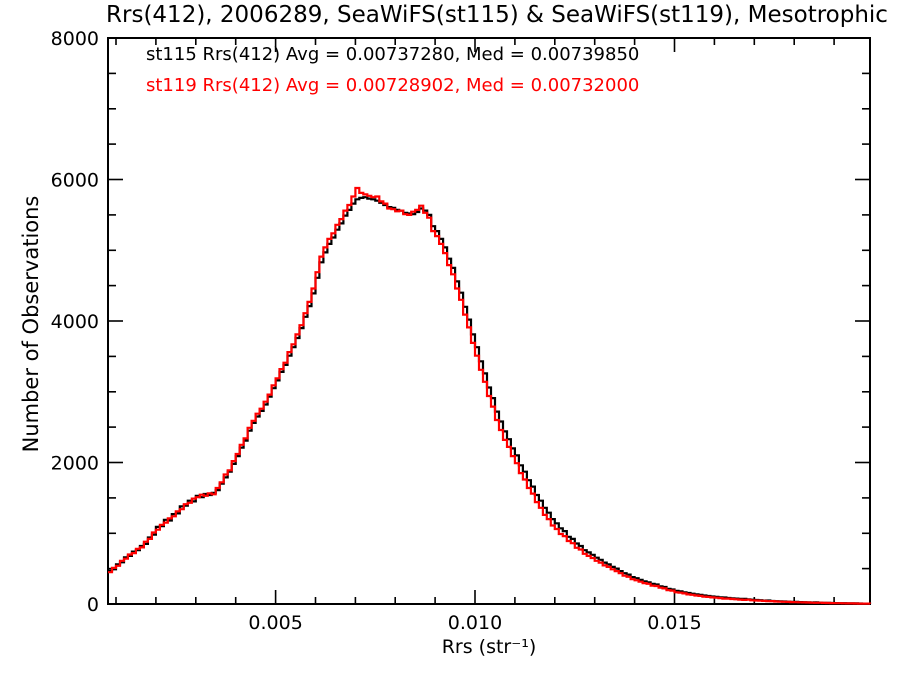 The height and width of the screenshot is (675, 900). I want to click on y-tick-label: 8000, so click(75, 39).